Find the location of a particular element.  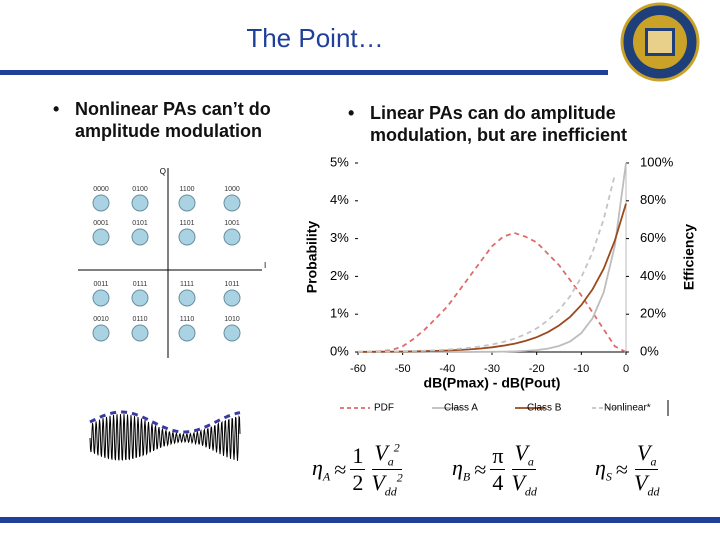

eq-var: Va2 is located at coordinates (386, 454).